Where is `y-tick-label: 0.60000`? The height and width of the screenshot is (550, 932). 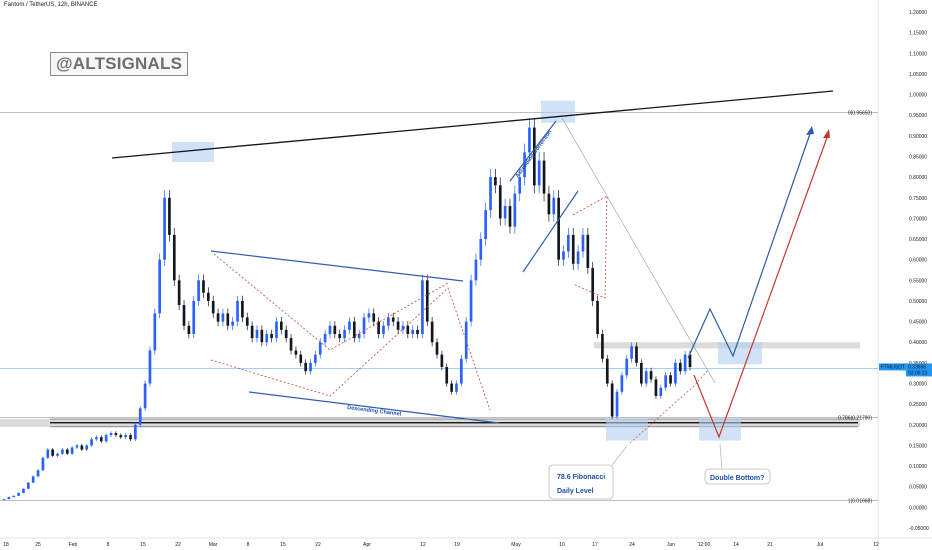
y-tick-label: 0.60000 is located at coordinates (918, 261).